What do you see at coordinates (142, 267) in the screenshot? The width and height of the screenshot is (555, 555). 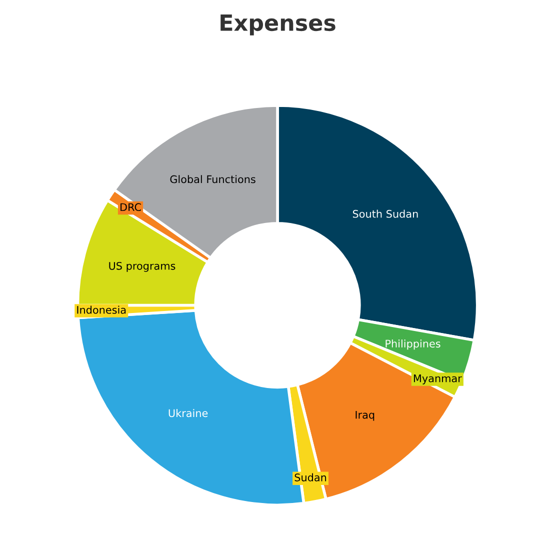 I see `slice-label: US programs` at bounding box center [142, 267].